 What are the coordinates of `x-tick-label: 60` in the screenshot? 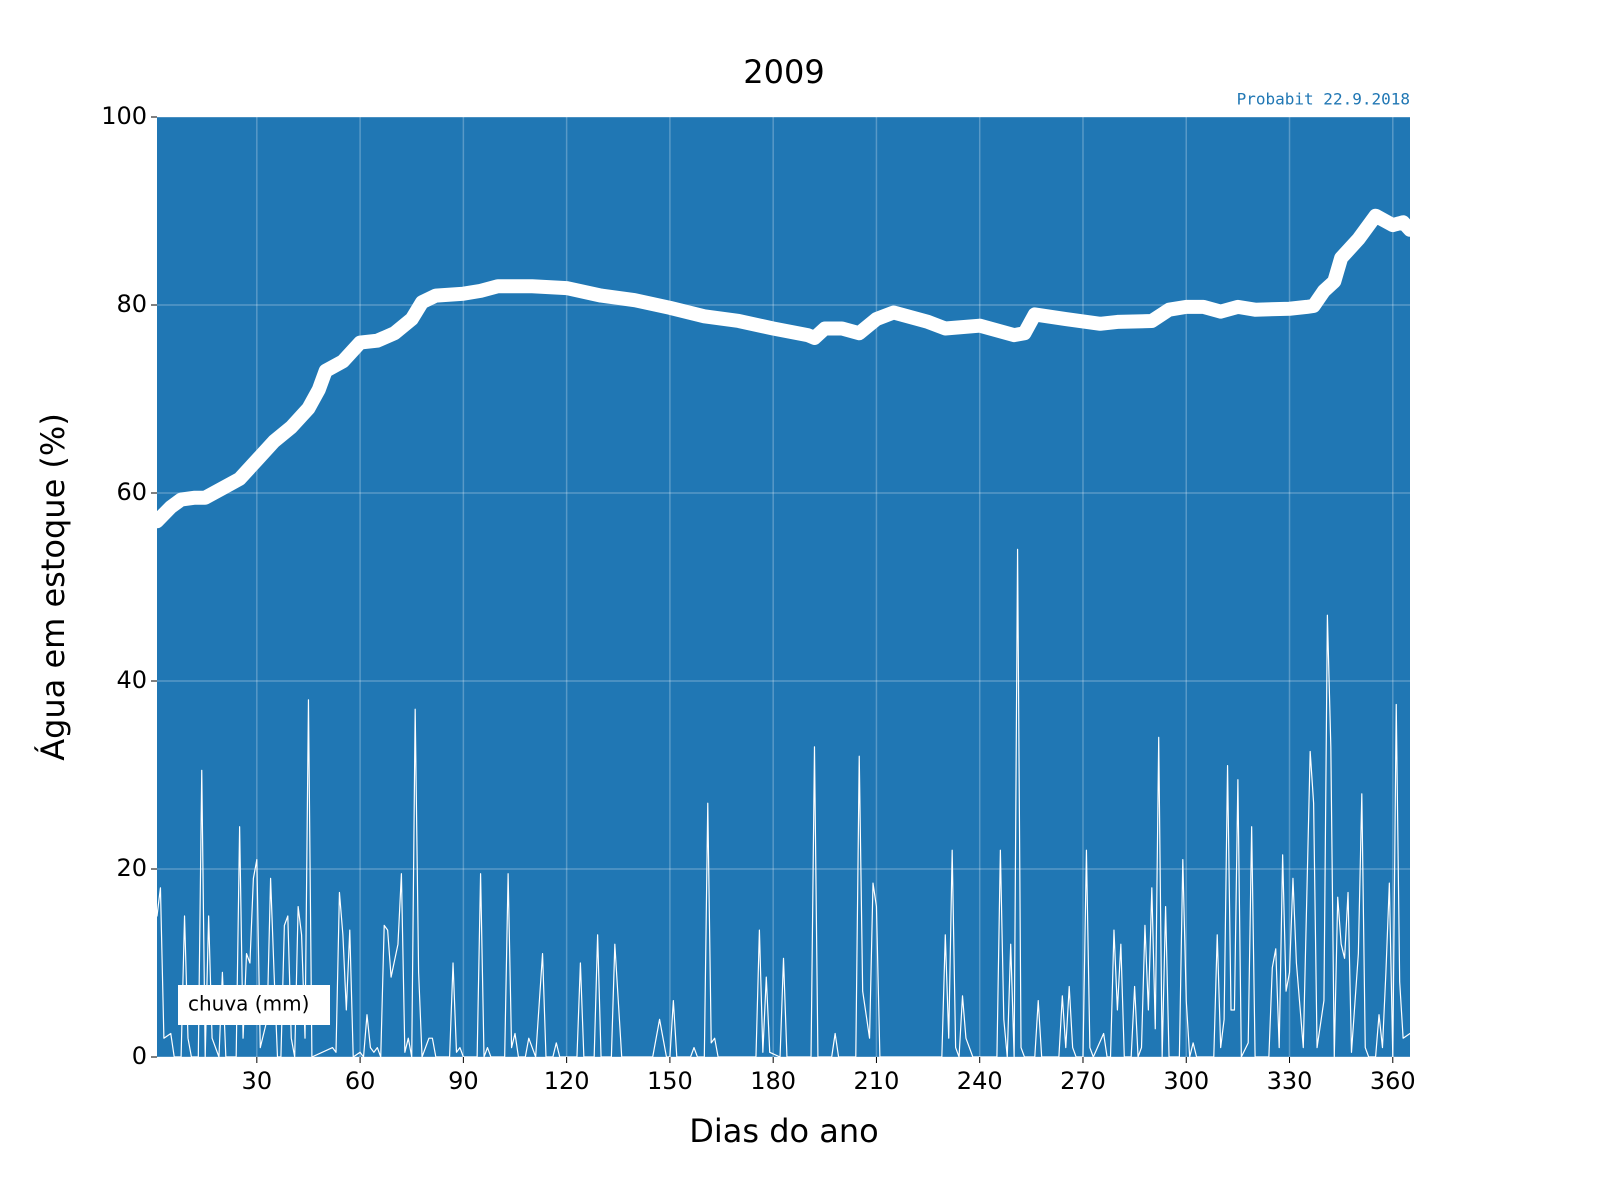 It's located at (360, 1081).